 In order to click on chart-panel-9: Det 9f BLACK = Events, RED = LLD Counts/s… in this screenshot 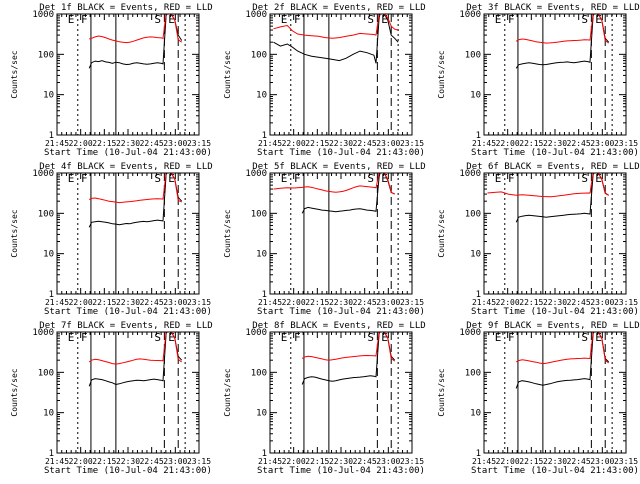, I will do `click(538, 398)`.